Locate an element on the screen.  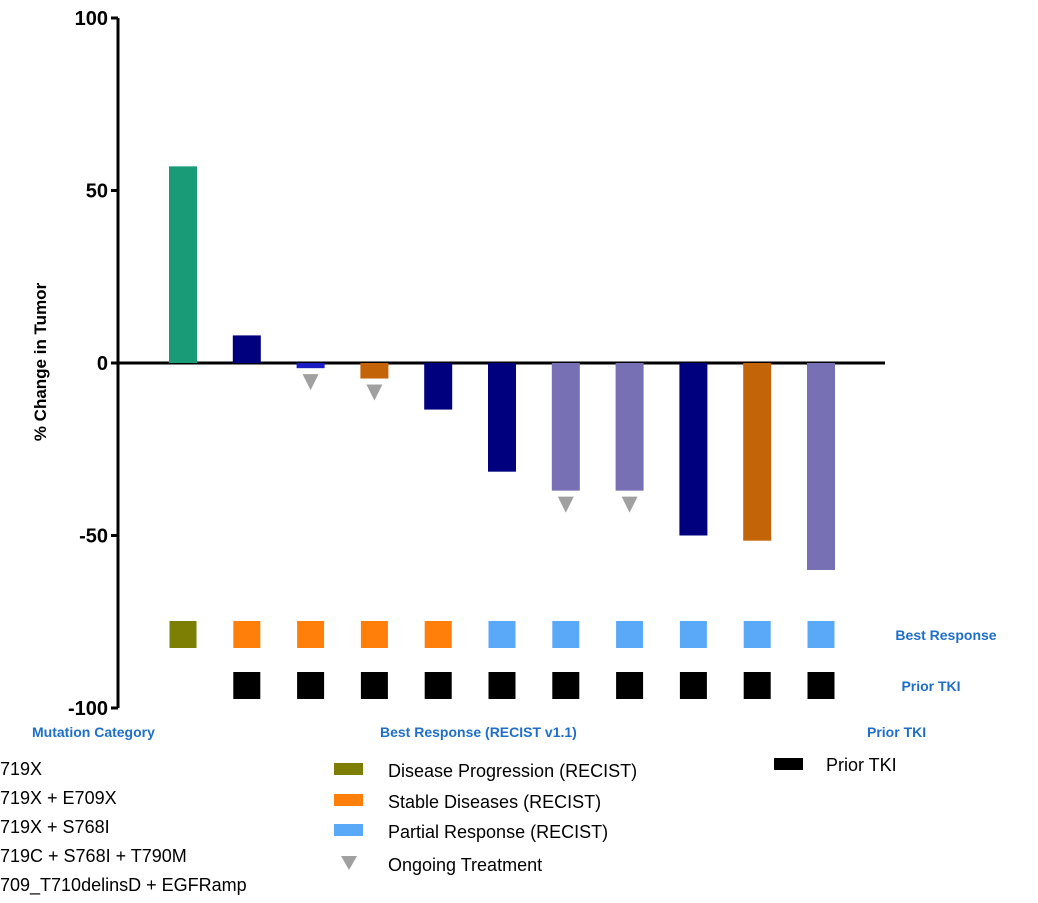
legend-item-label: Disease Progression (RECIST) is located at coordinates (512, 771).